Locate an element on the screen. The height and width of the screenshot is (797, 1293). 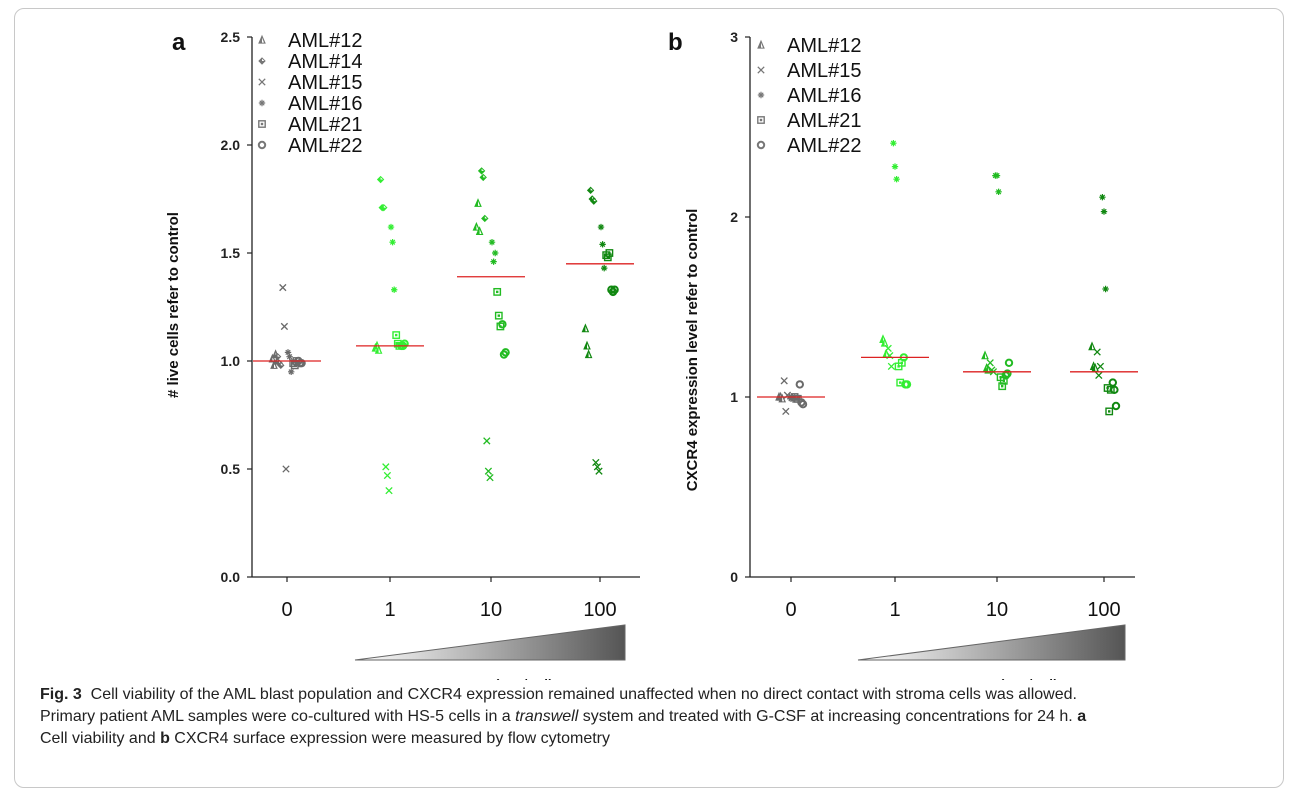
x-tick-label: 100 is located at coordinates (599, 610).